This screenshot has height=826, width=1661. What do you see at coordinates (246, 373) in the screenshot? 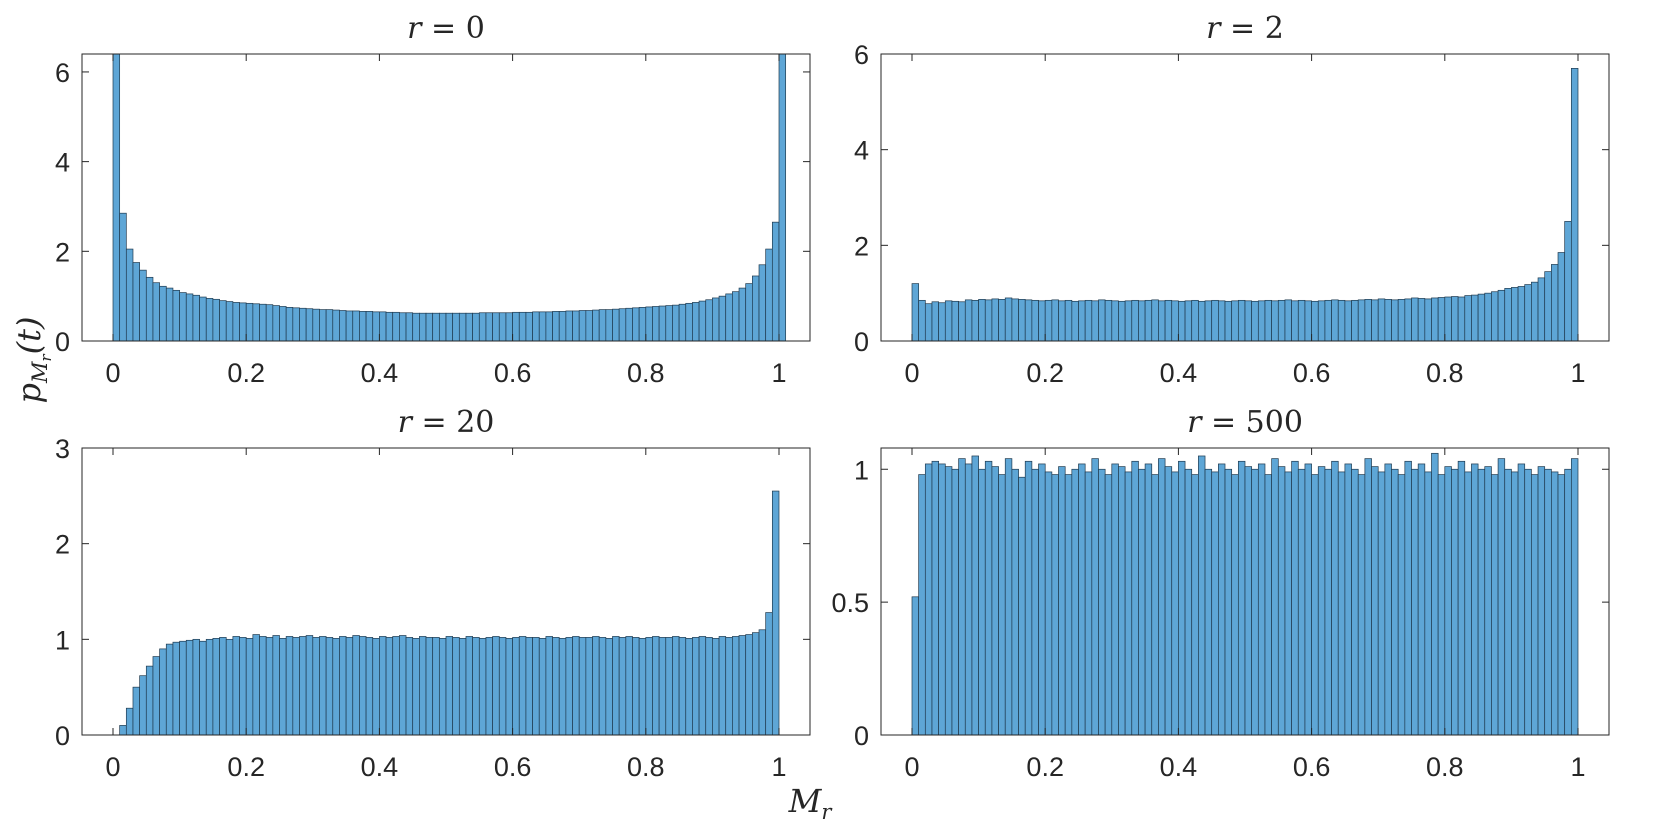
I see `x-tick-label: 0.2` at bounding box center [246, 373].